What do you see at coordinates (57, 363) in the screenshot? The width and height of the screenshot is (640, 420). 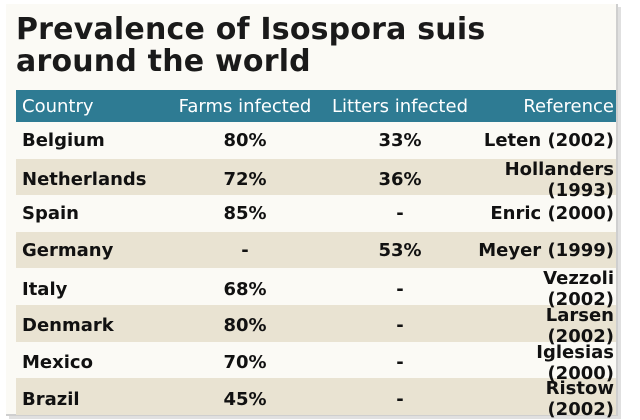 I see `cell-country: Mexico` at bounding box center [57, 363].